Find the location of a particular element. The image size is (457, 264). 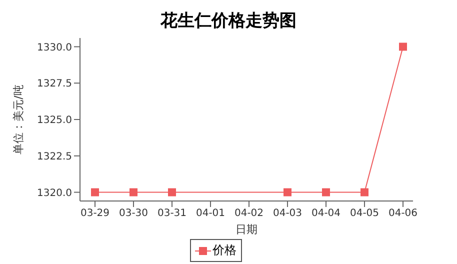

x-tick-label: 03-29 is located at coordinates (95, 214).